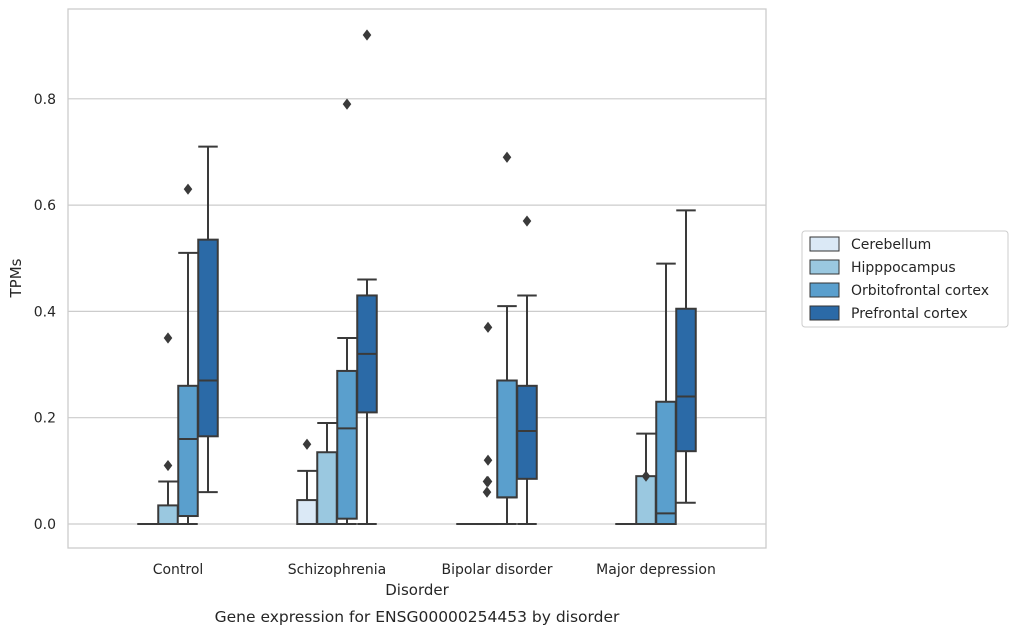 The image size is (1018, 634). What do you see at coordinates (909, 314) in the screenshot?
I see `legend-label: Prefrontal cortex` at bounding box center [909, 314].